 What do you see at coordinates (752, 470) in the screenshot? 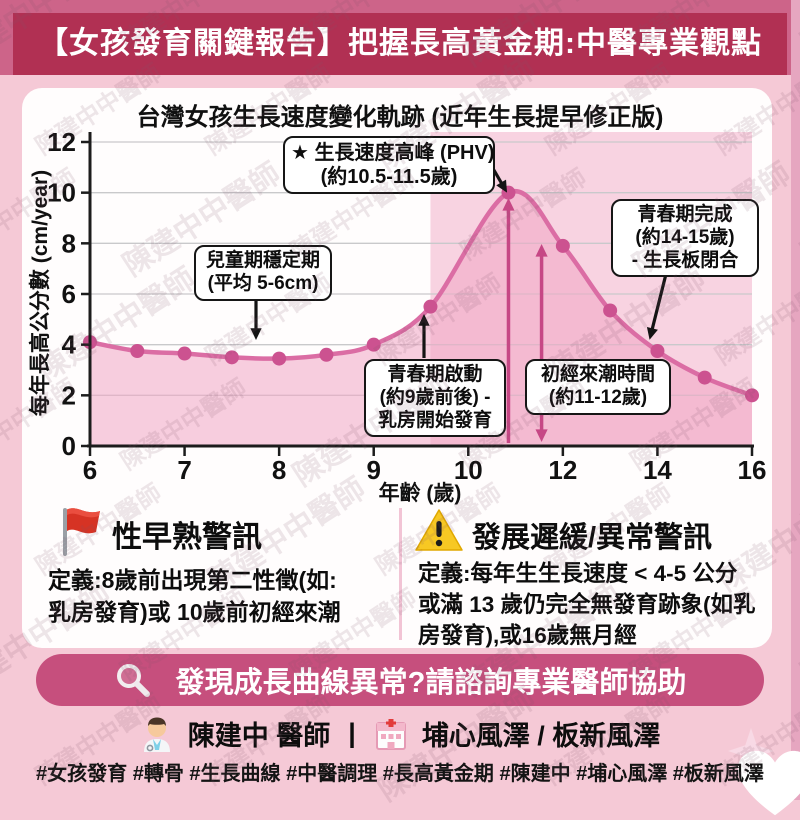
I see `x-tick-label: 16` at bounding box center [752, 470].